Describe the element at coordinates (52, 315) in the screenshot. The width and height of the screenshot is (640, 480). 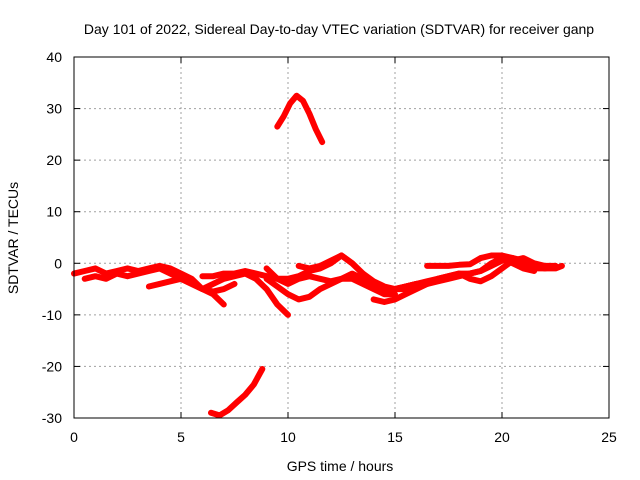
I see `y-tick-label: -10` at that location.